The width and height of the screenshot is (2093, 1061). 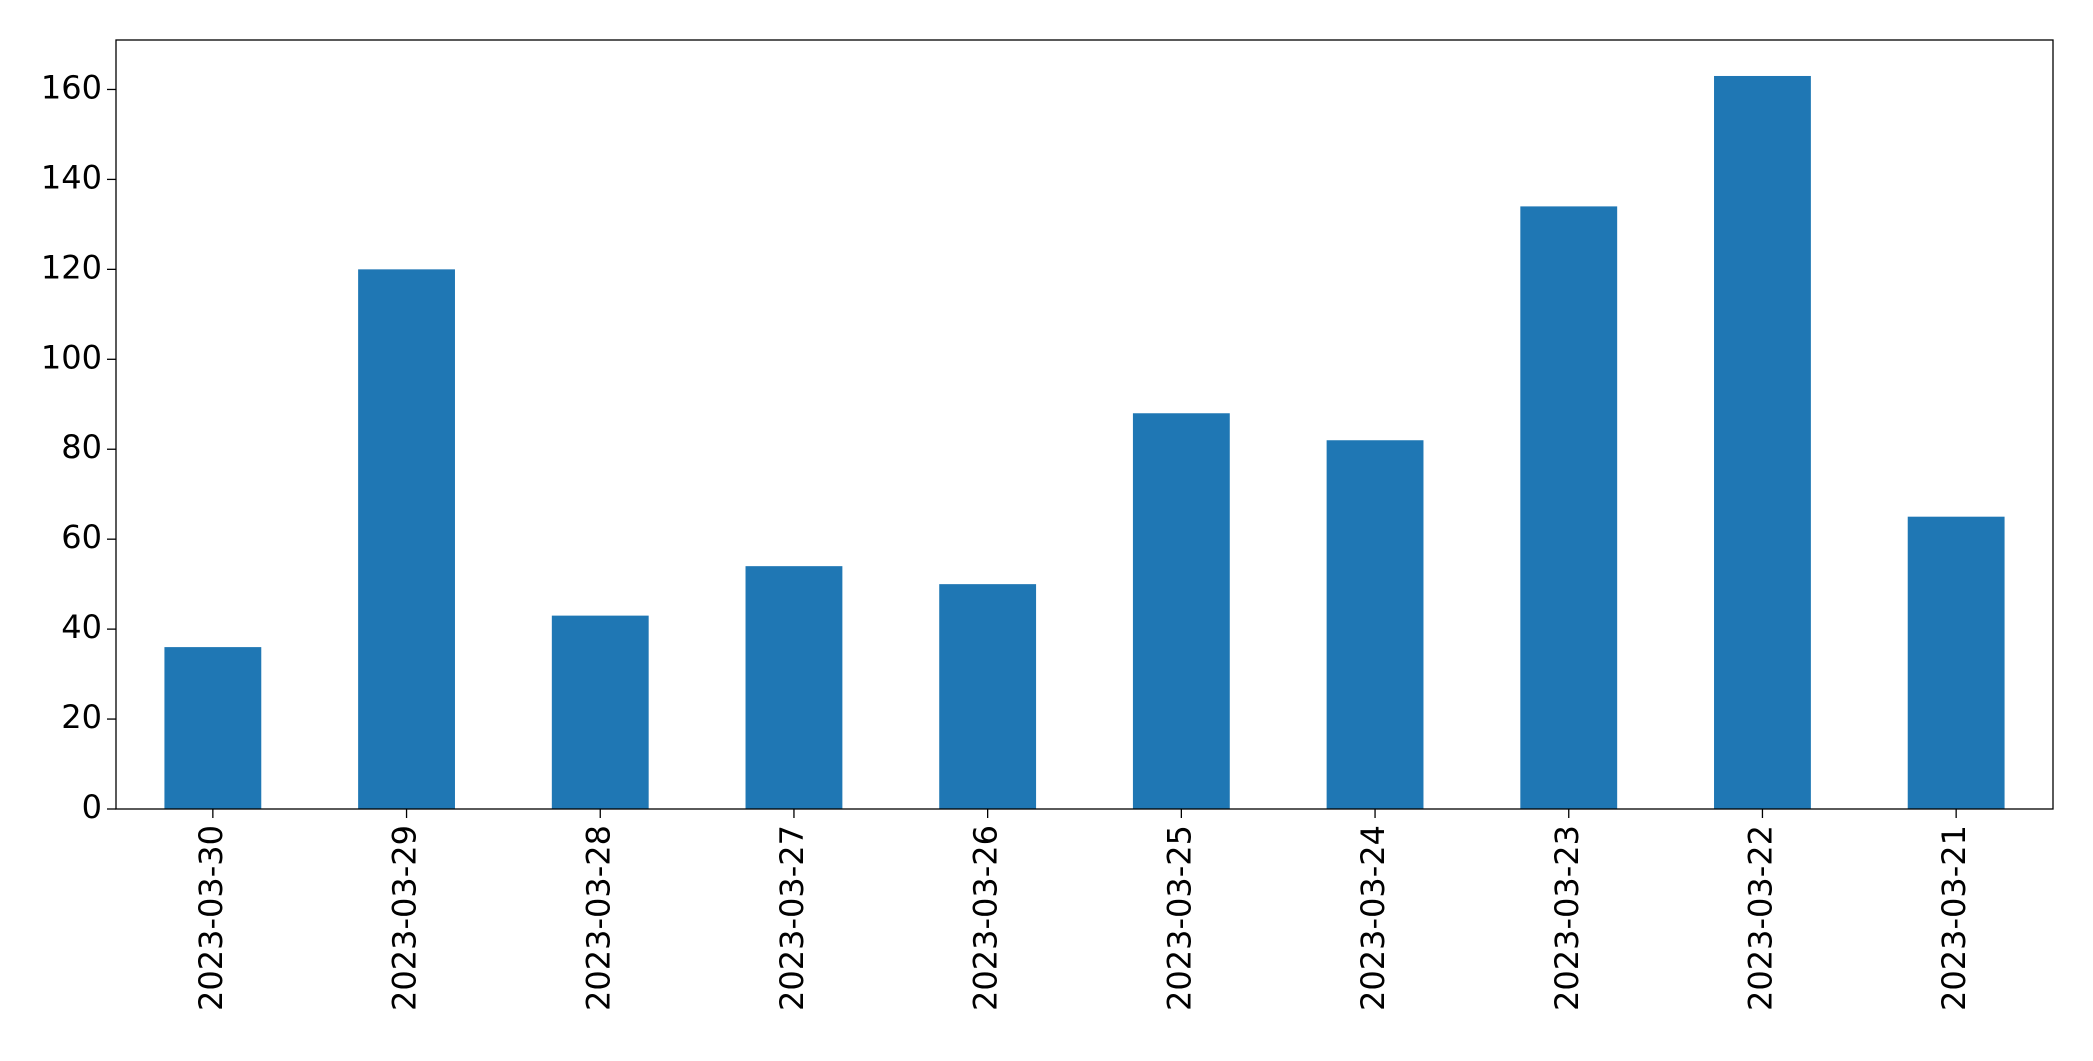 What do you see at coordinates (81, 537) in the screenshot?
I see `y-tick-label: 60` at bounding box center [81, 537].